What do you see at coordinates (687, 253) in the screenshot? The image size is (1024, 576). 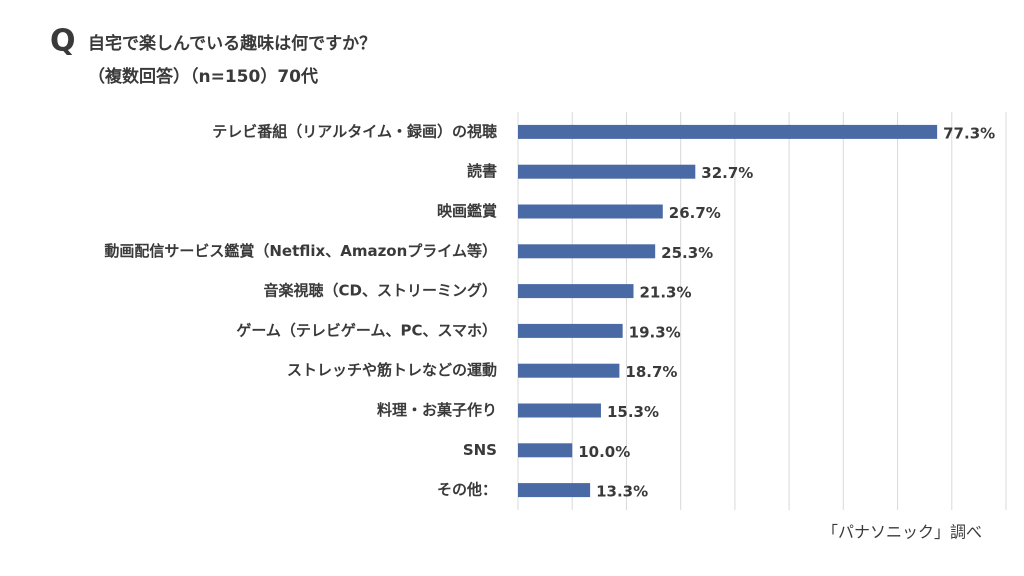 I see `data-label: 25.3%` at bounding box center [687, 253].